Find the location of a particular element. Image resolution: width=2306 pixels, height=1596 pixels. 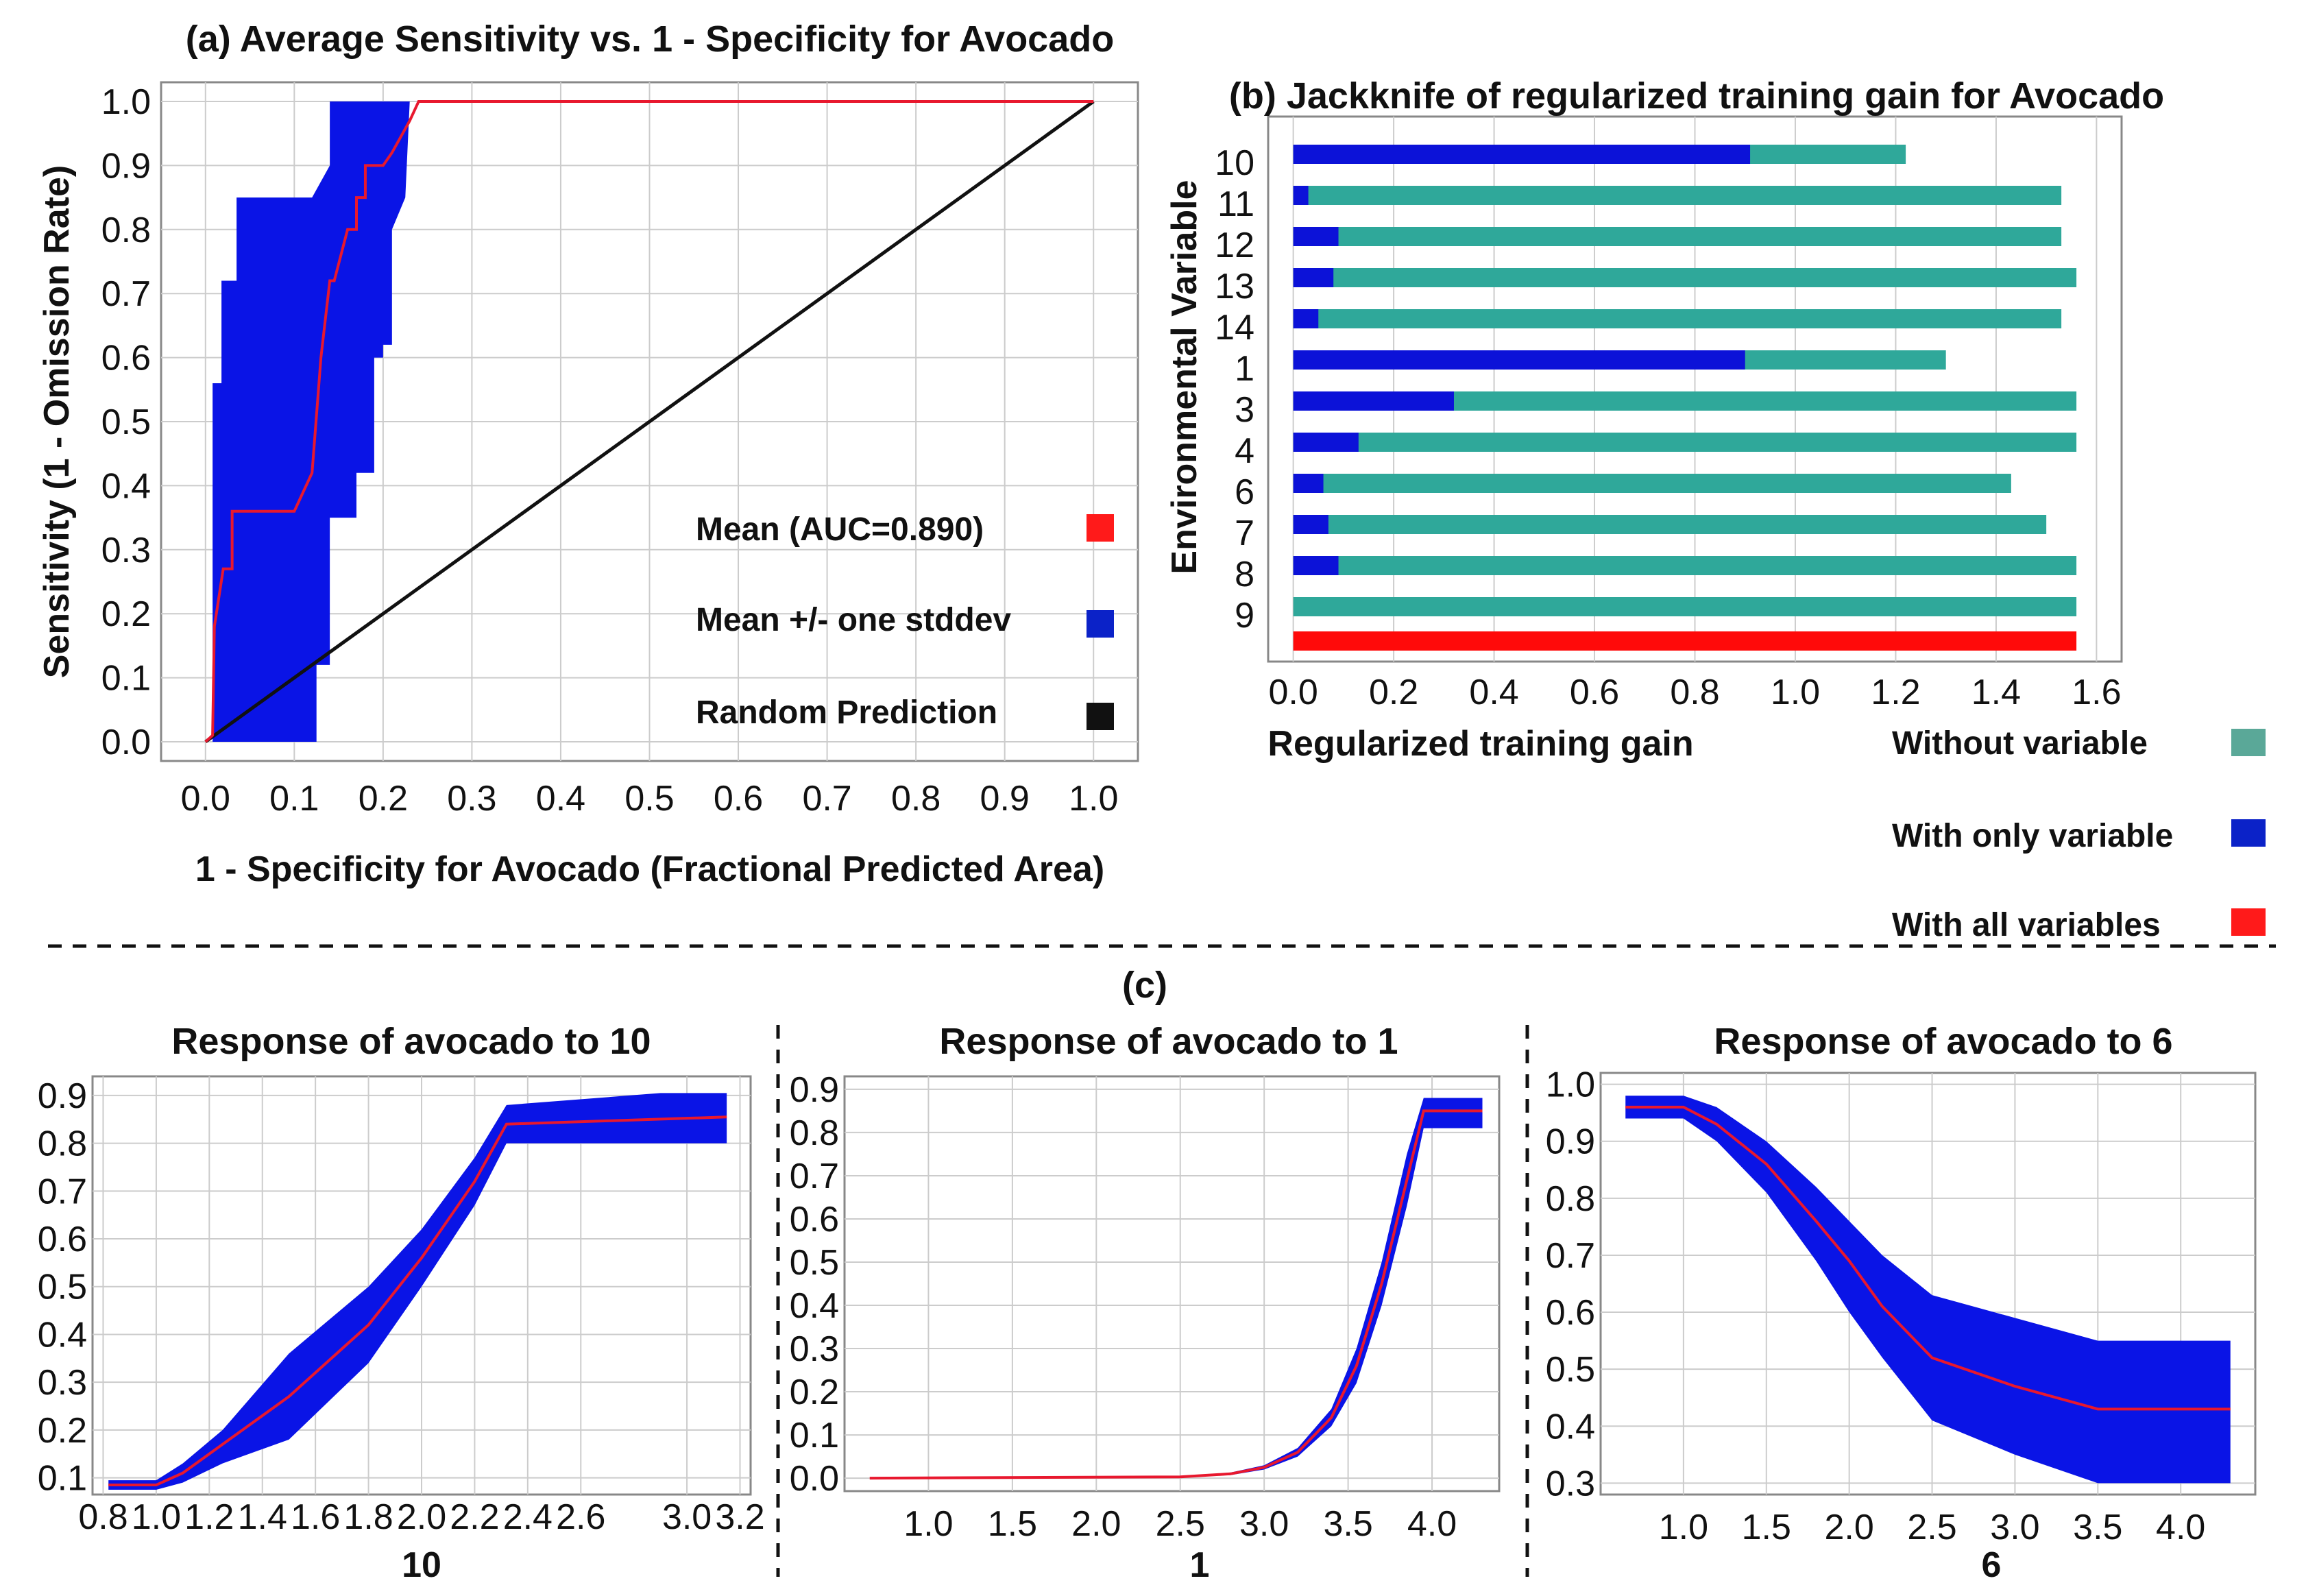

x-tick-labels: 0.0 0.1 0.2 0.3 0.4 0.5 0.6 0.7 0.8 0.9 1.0 is located at coordinates (650, 799).